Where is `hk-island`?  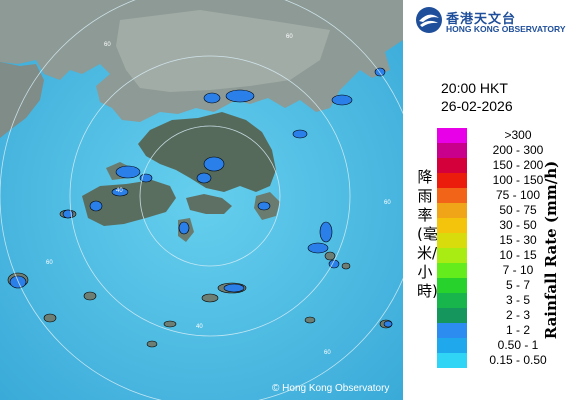
hk-island is located at coordinates (209, 204).